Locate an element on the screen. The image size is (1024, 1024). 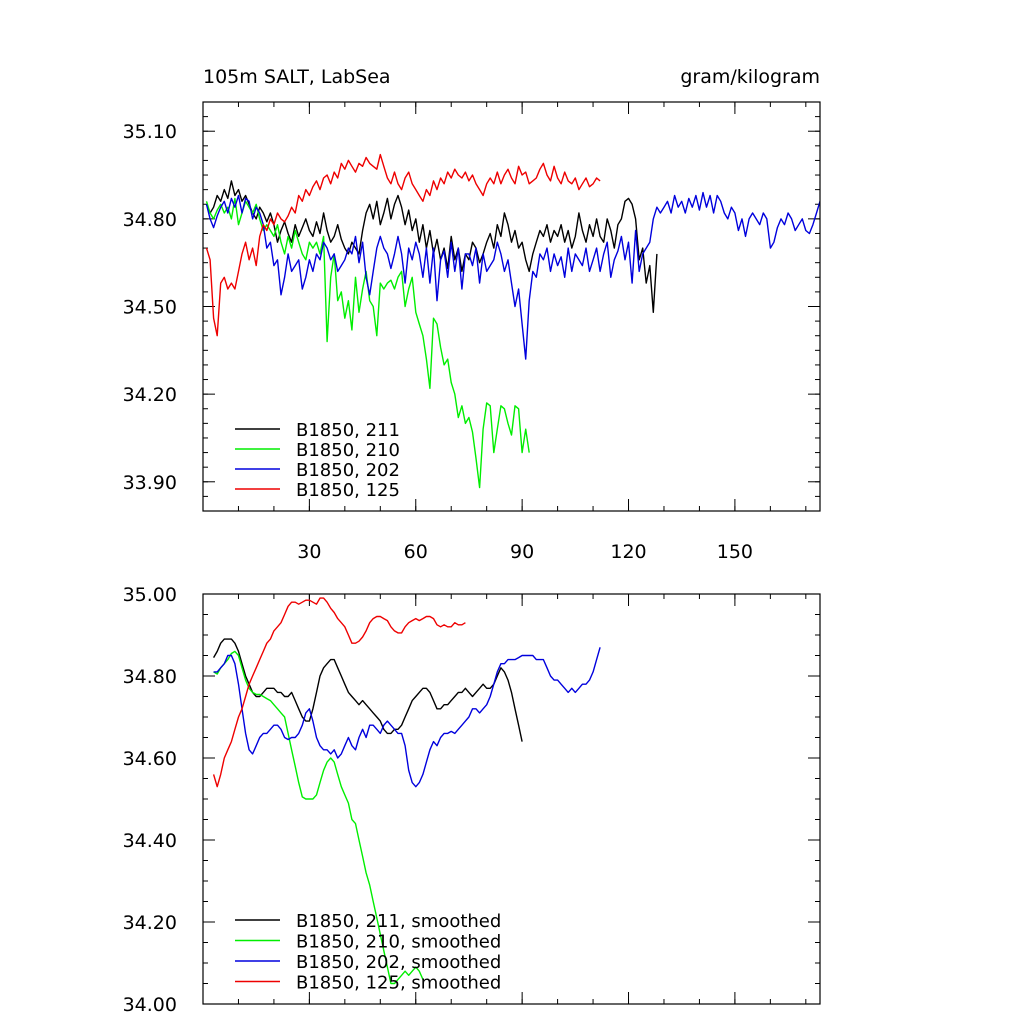
y-tick-label: 34.60 is located at coordinates (150, 759).